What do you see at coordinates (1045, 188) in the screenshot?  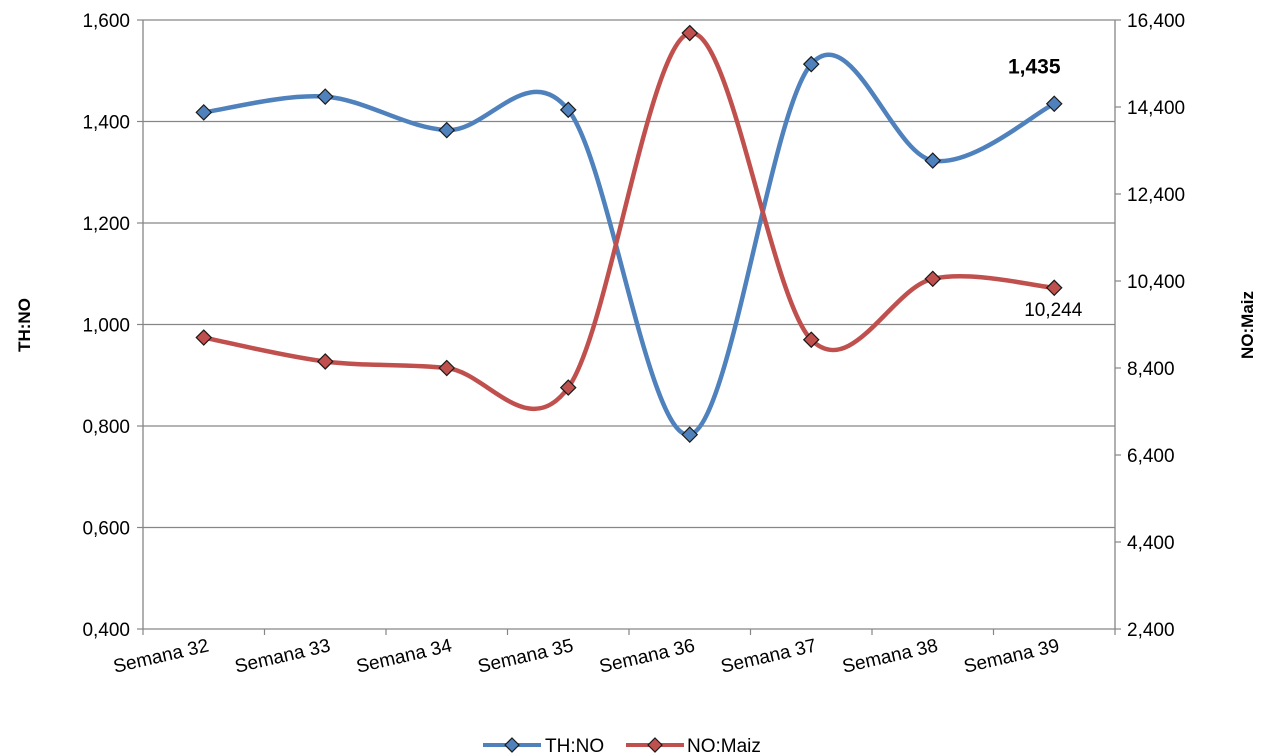 I see `data-labels: 1,435 10,244` at bounding box center [1045, 188].